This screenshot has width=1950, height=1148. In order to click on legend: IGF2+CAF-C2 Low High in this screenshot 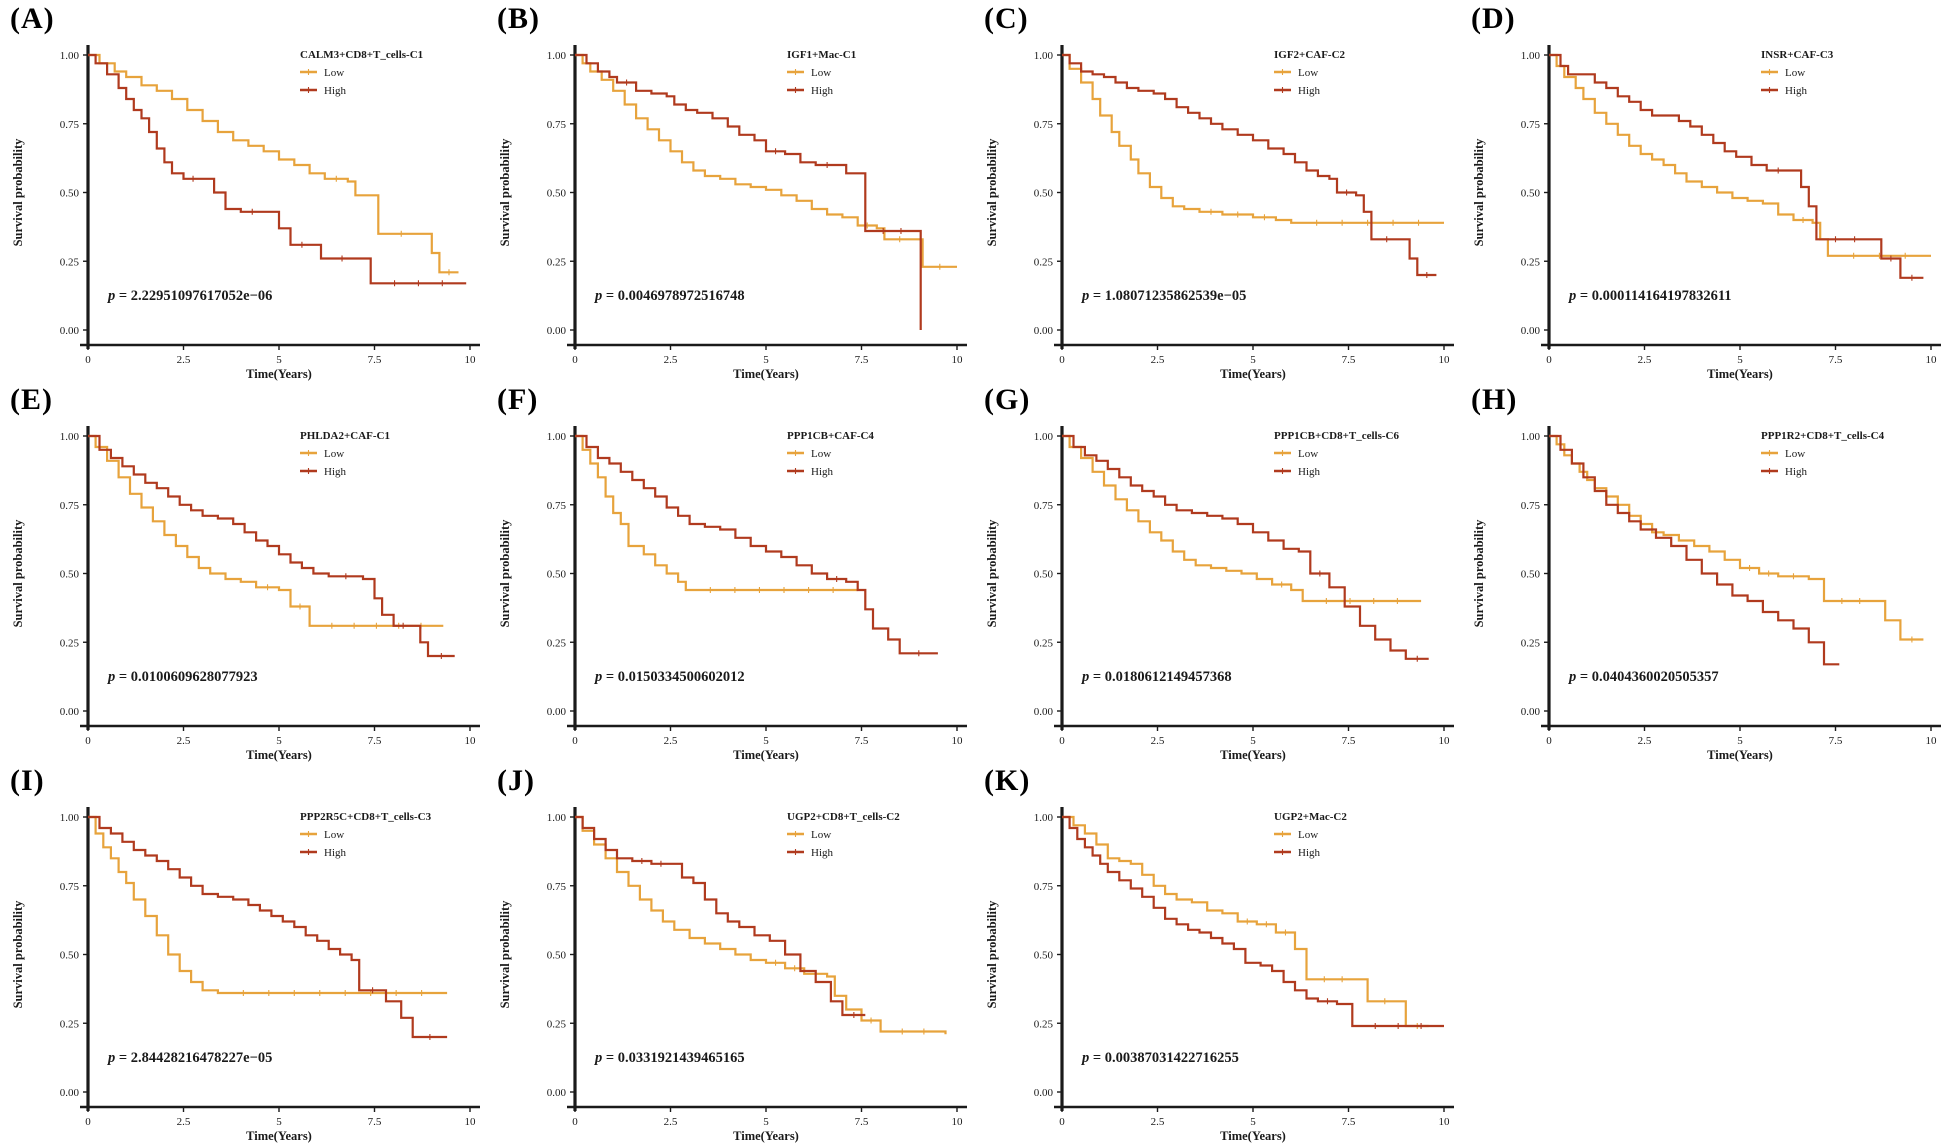, I will do `click(1310, 73)`.